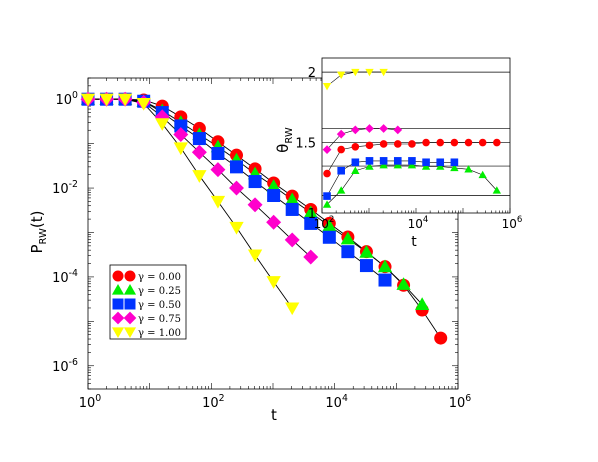 This screenshot has height=462, width=598. What do you see at coordinates (416, 210) in the screenshot?
I see `inset-axis-ticks` at bounding box center [416, 210].